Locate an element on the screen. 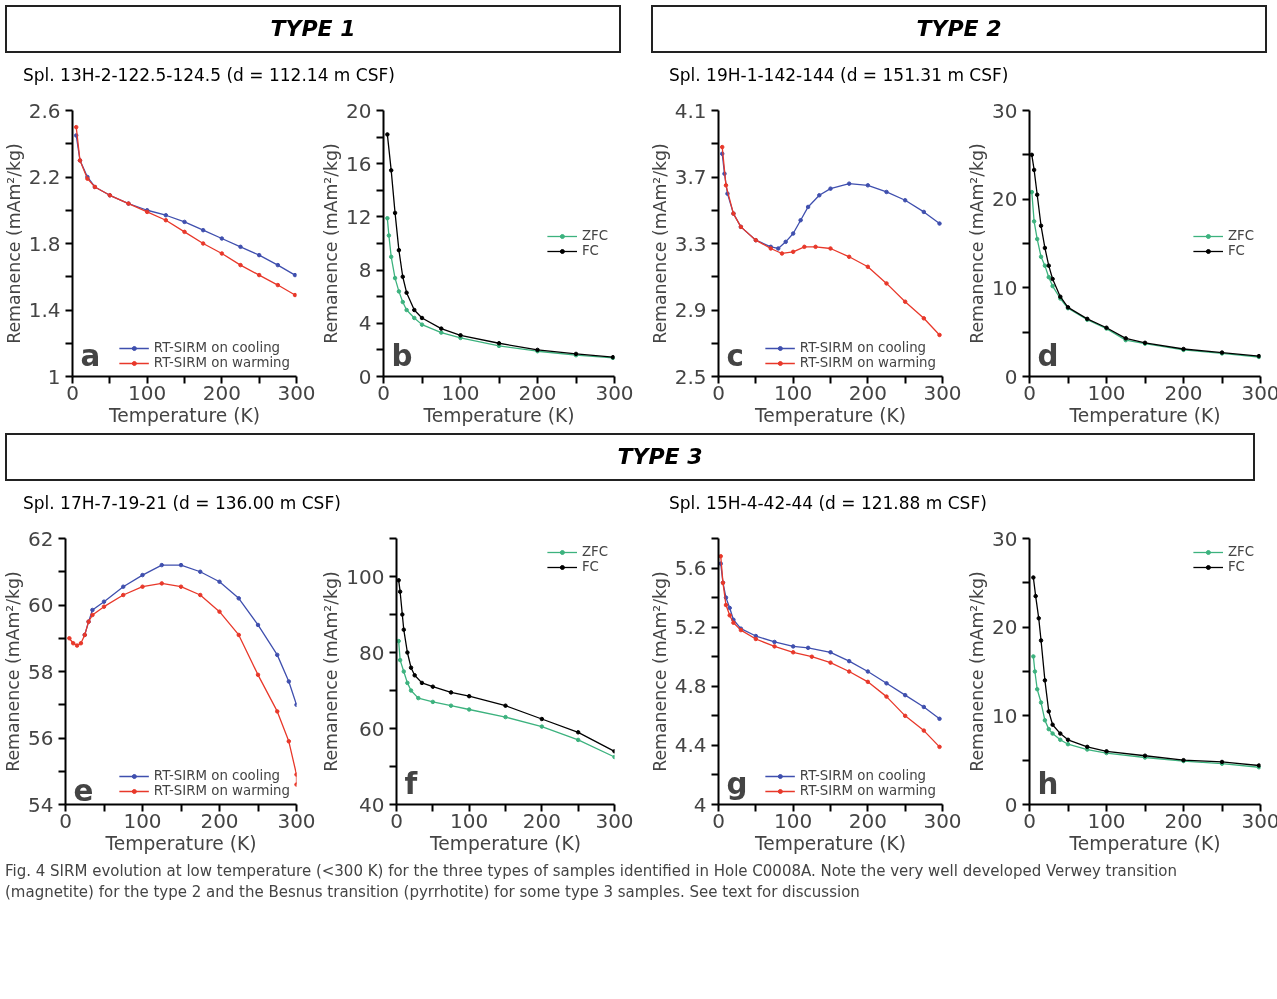 The image size is (1277, 999). chart-subtitle: Spl. 19H-1-142-144 (d = 151.31 m CSF) is located at coordinates (839, 75).